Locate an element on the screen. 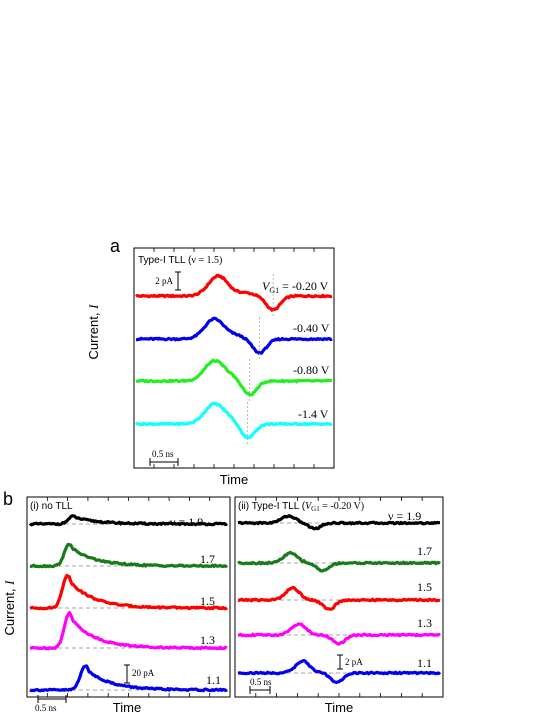 This screenshot has height=715, width=553. panel-b-left-xlabel: Time is located at coordinates (127, 707).